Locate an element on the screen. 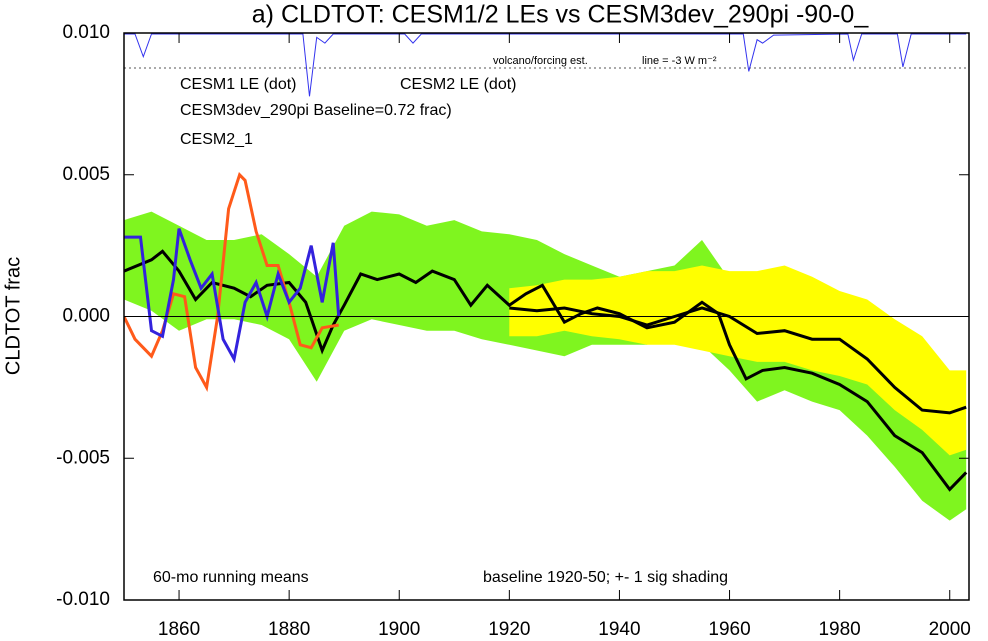 This screenshot has width=988, height=641. forcing-label: volcano/forcing est. is located at coordinates (540, 61).